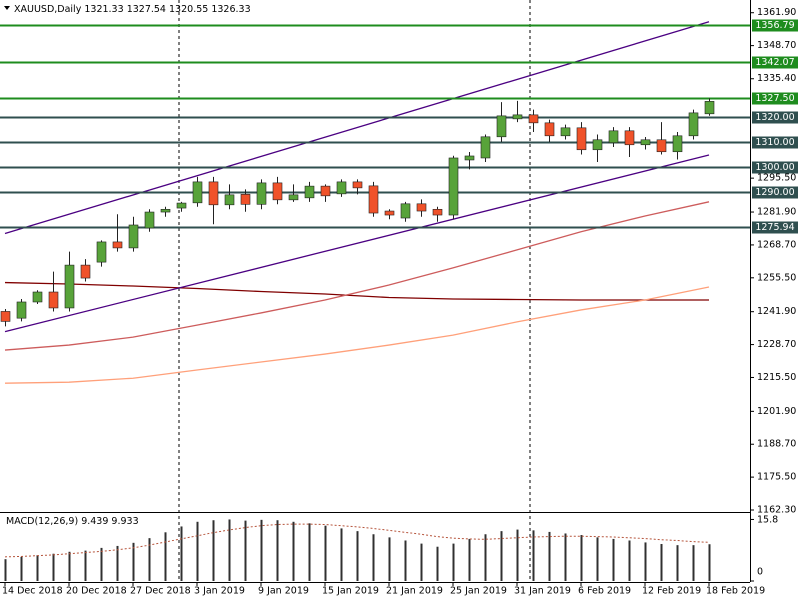 The height and width of the screenshot is (600, 800). What do you see at coordinates (776, 311) in the screenshot?
I see `y-tick-label: 1241.90` at bounding box center [776, 311].